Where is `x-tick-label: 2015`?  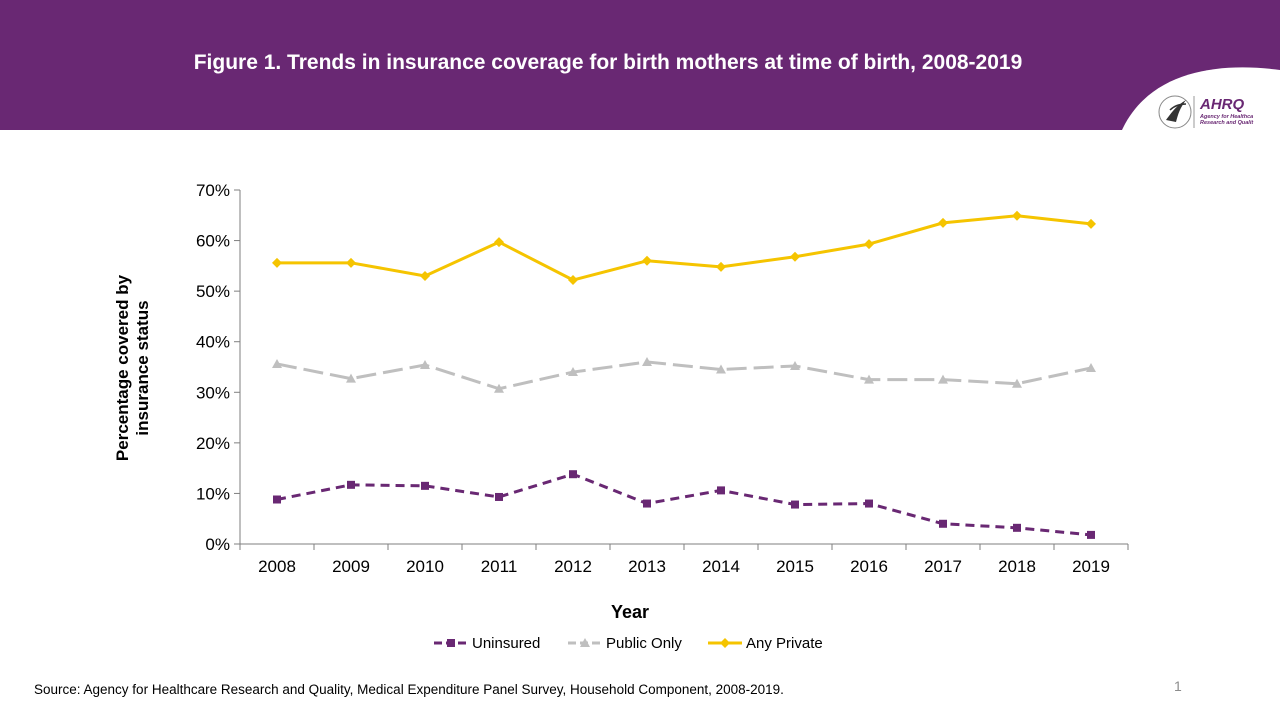 x-tick-label: 2015 is located at coordinates (795, 566).